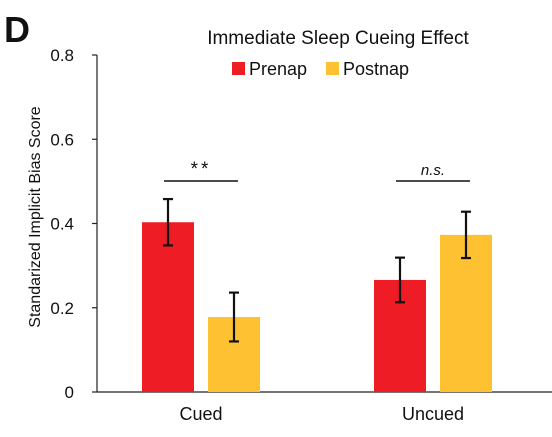 This screenshot has height=437, width=552. I want to click on panel-label: D, so click(17, 29).